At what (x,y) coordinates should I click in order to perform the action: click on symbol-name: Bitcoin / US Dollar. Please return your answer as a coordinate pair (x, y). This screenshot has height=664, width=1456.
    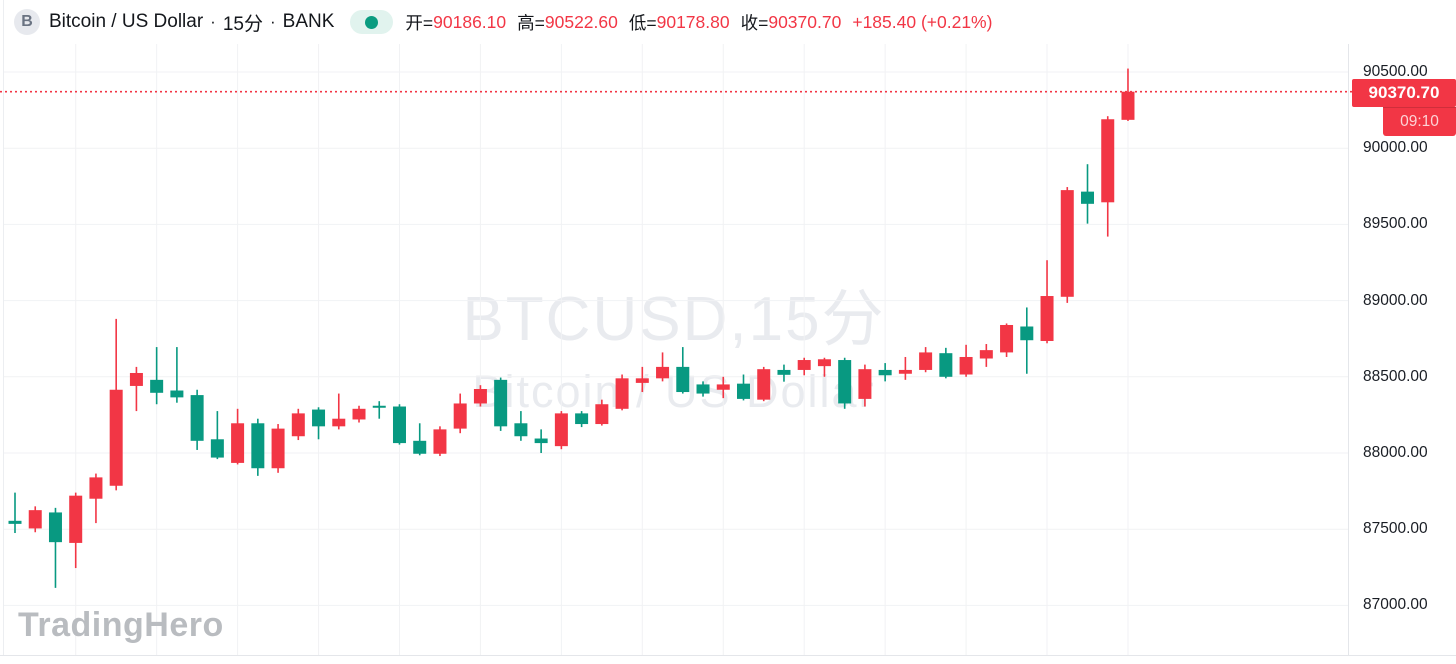
    Looking at the image, I should click on (126, 21).